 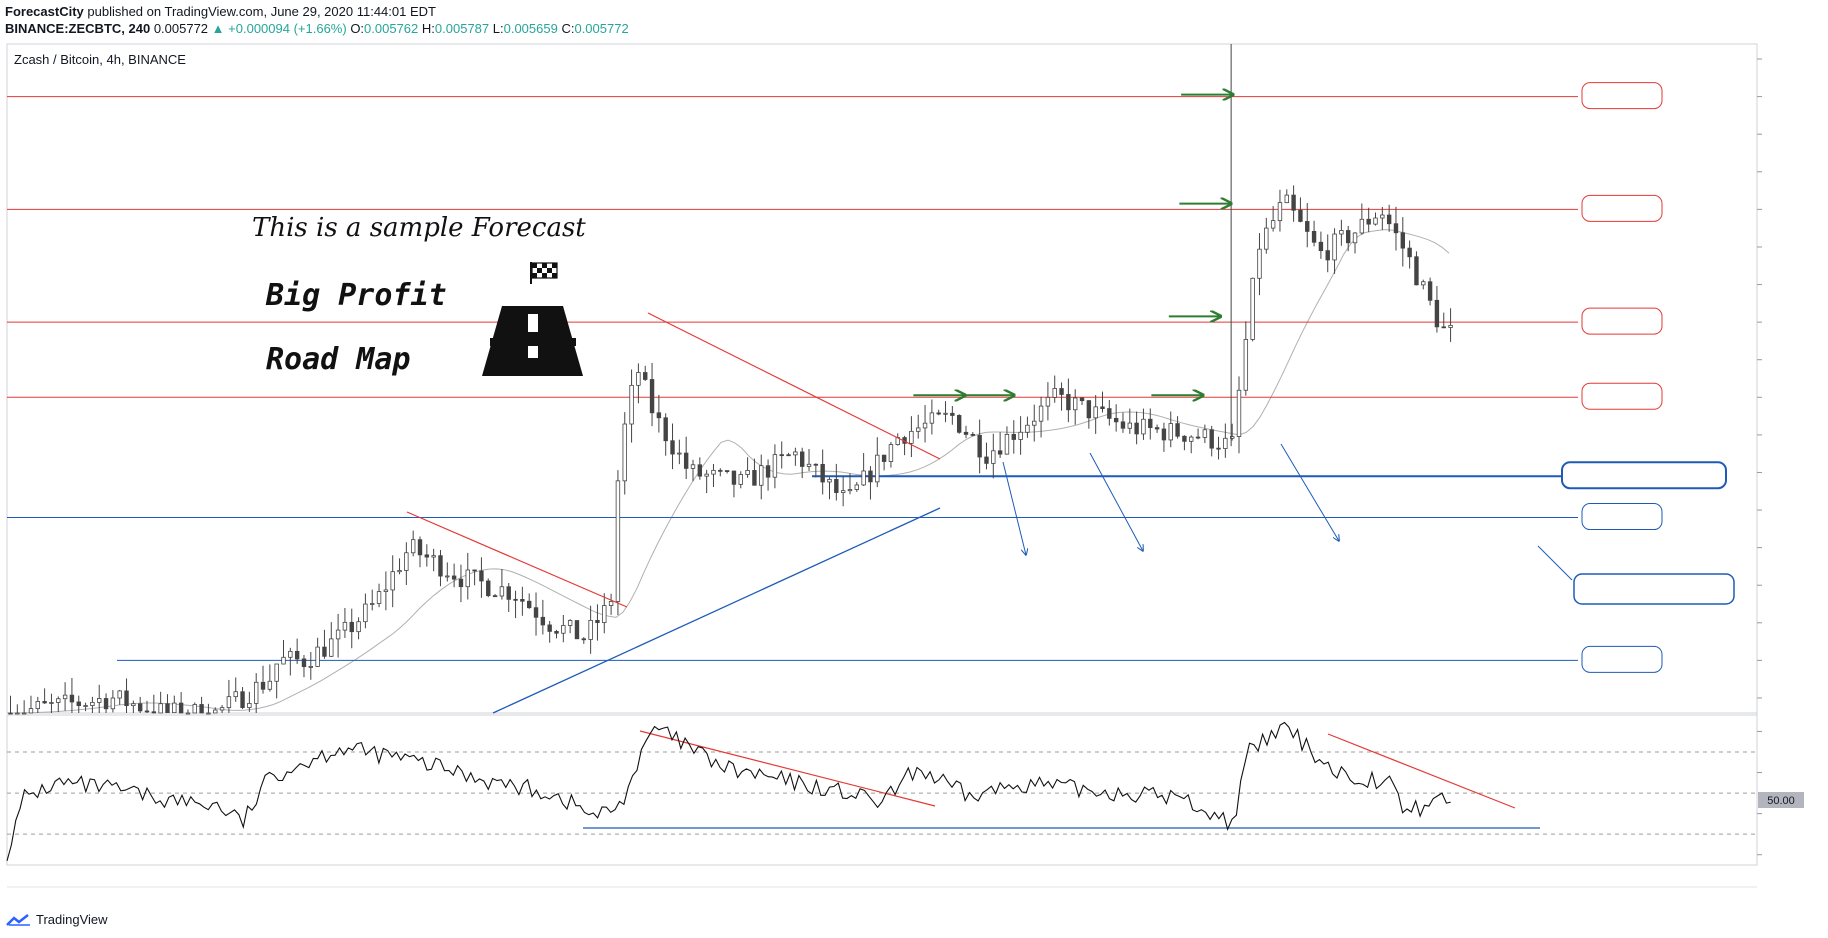 What do you see at coordinates (72, 919) in the screenshot?
I see `footer-brand: TradingView` at bounding box center [72, 919].